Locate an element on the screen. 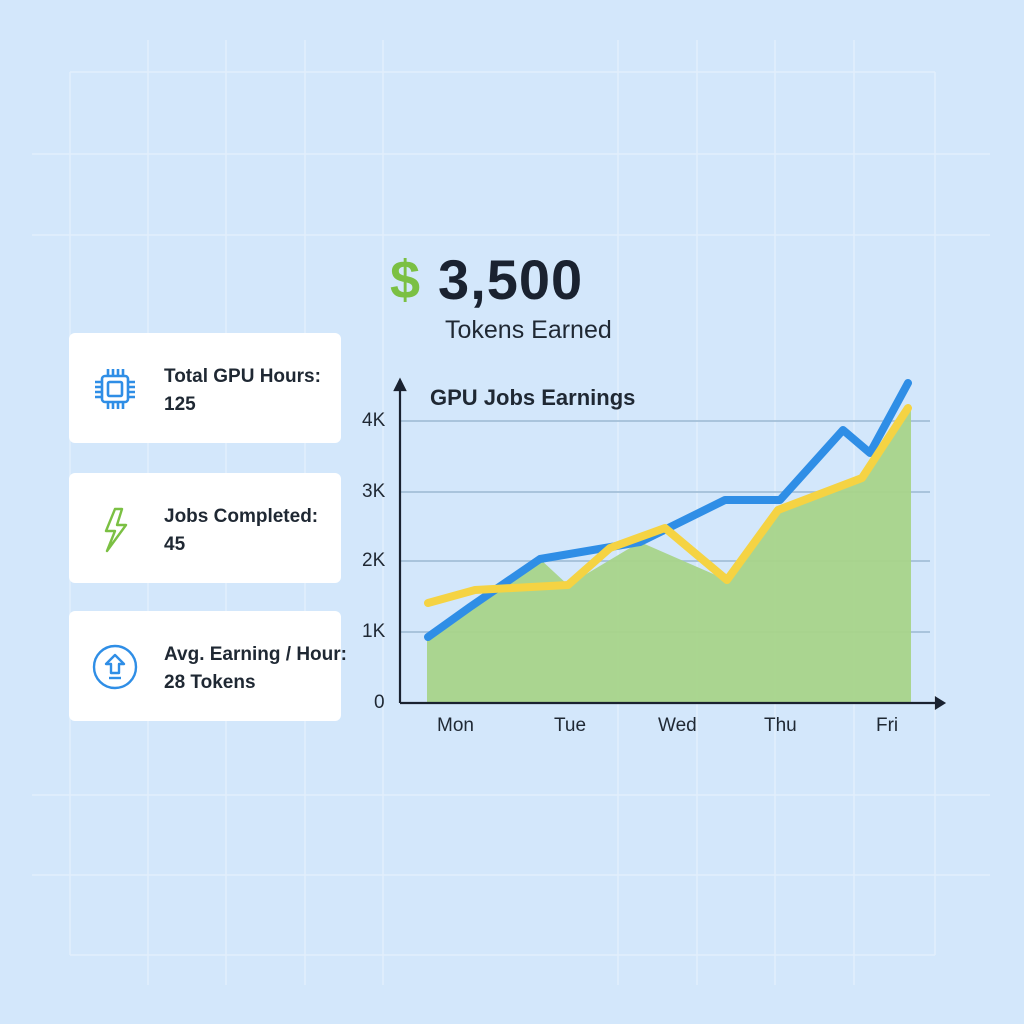  jobs-completed-value: 45 is located at coordinates (175, 544).